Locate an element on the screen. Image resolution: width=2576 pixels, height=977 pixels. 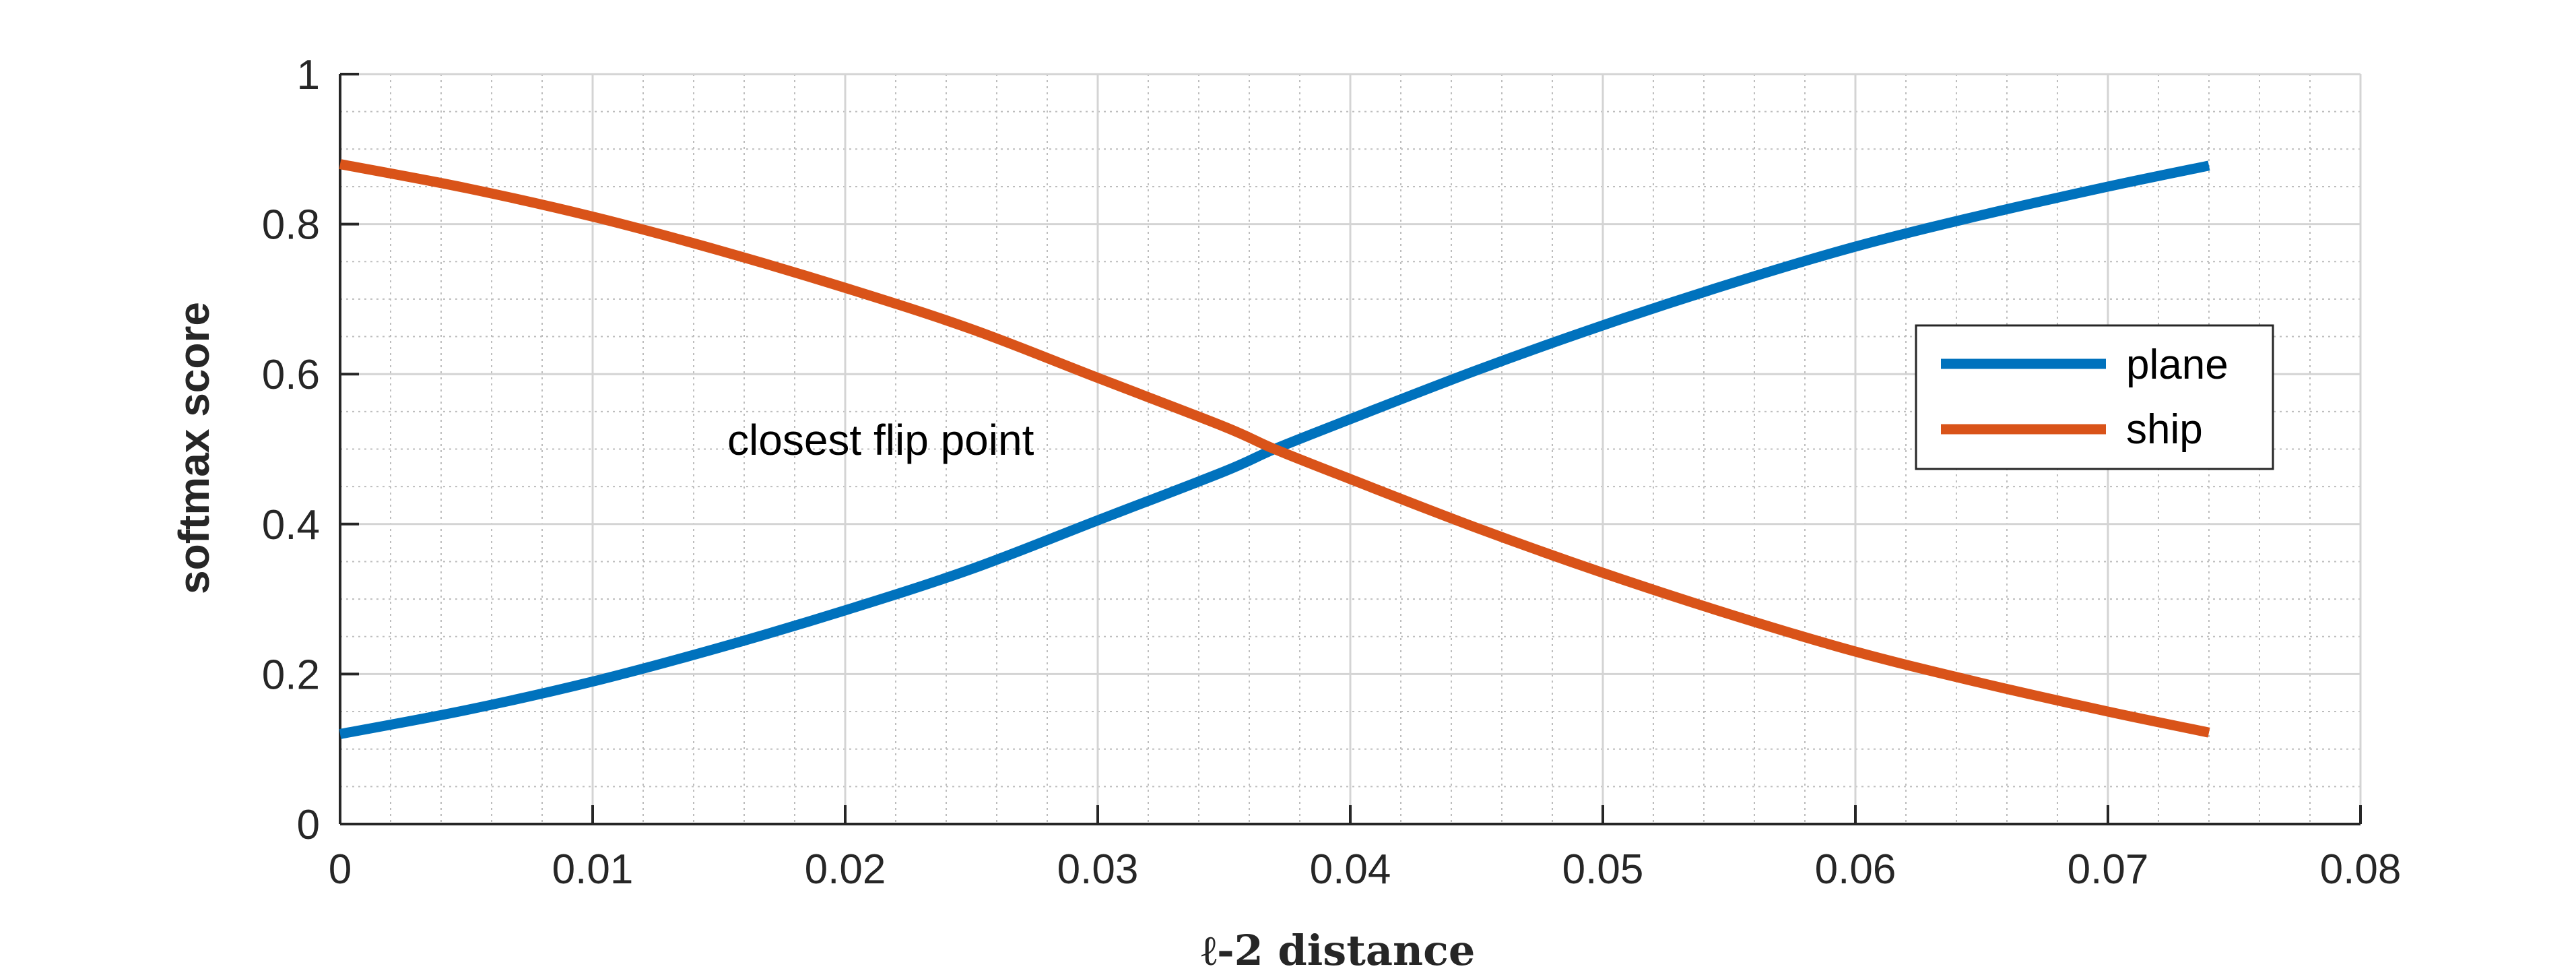
x-axis-label: ℓ-2 distance is located at coordinates (1338, 950).